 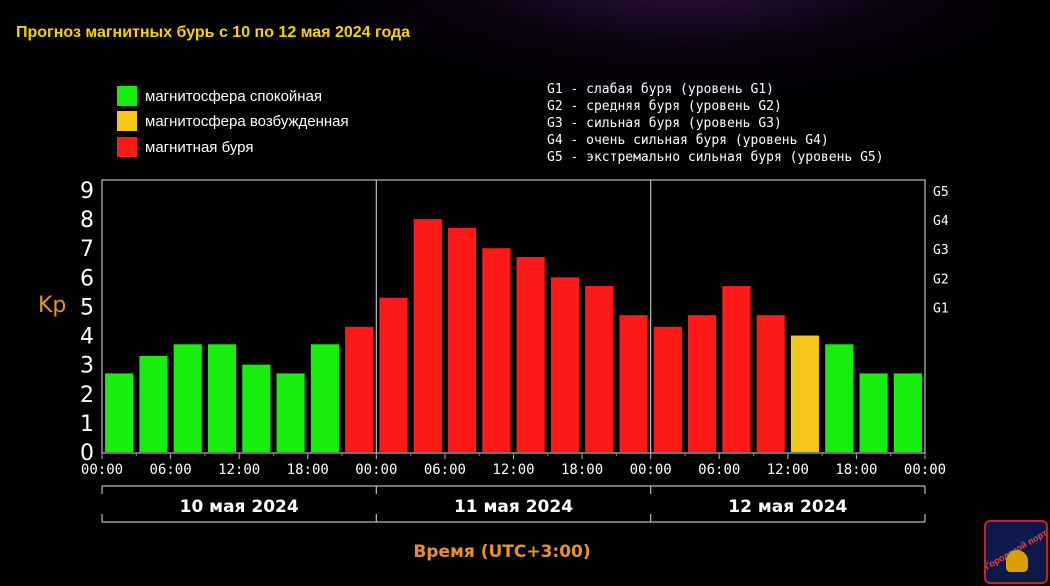 I want to click on y-tick-label: 7, so click(x=87, y=249).